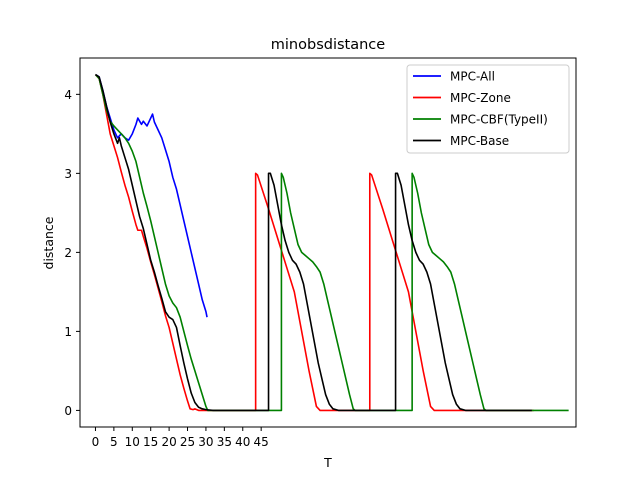  Describe the element at coordinates (68, 253) in the screenshot. I see `y-tick-label: 2` at that location.